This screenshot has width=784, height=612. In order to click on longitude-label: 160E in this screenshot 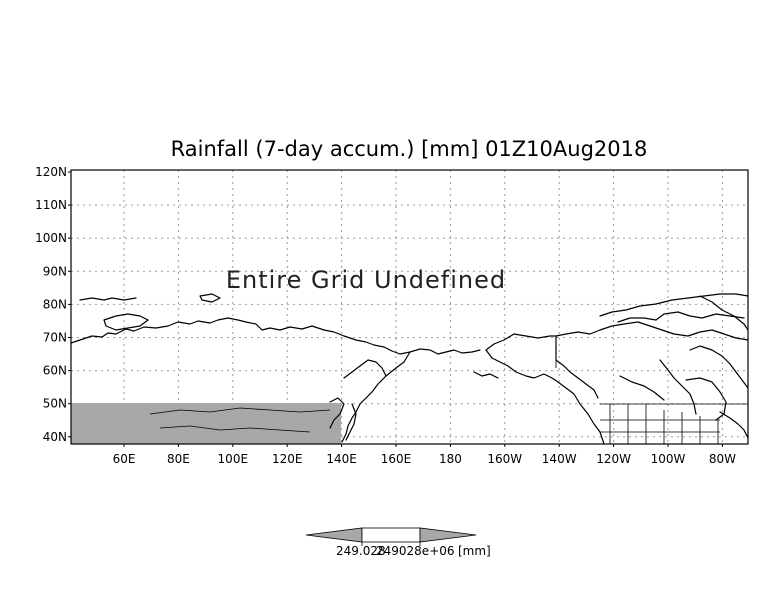, I will do `click(396, 459)`.